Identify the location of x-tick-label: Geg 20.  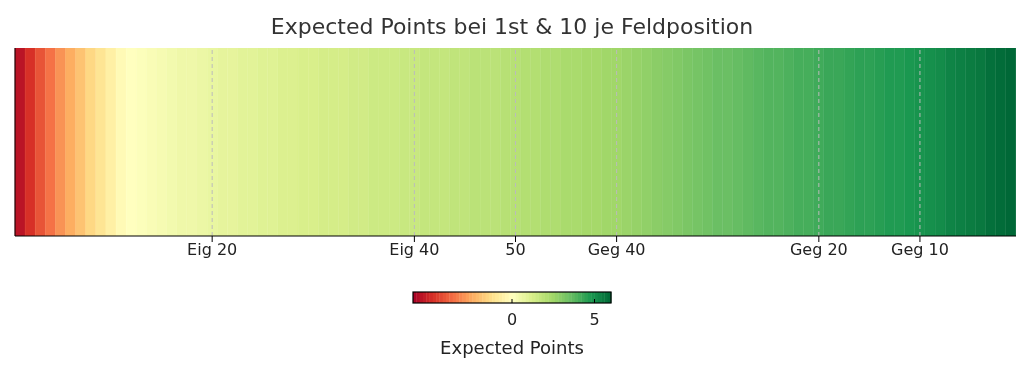
(818, 250).